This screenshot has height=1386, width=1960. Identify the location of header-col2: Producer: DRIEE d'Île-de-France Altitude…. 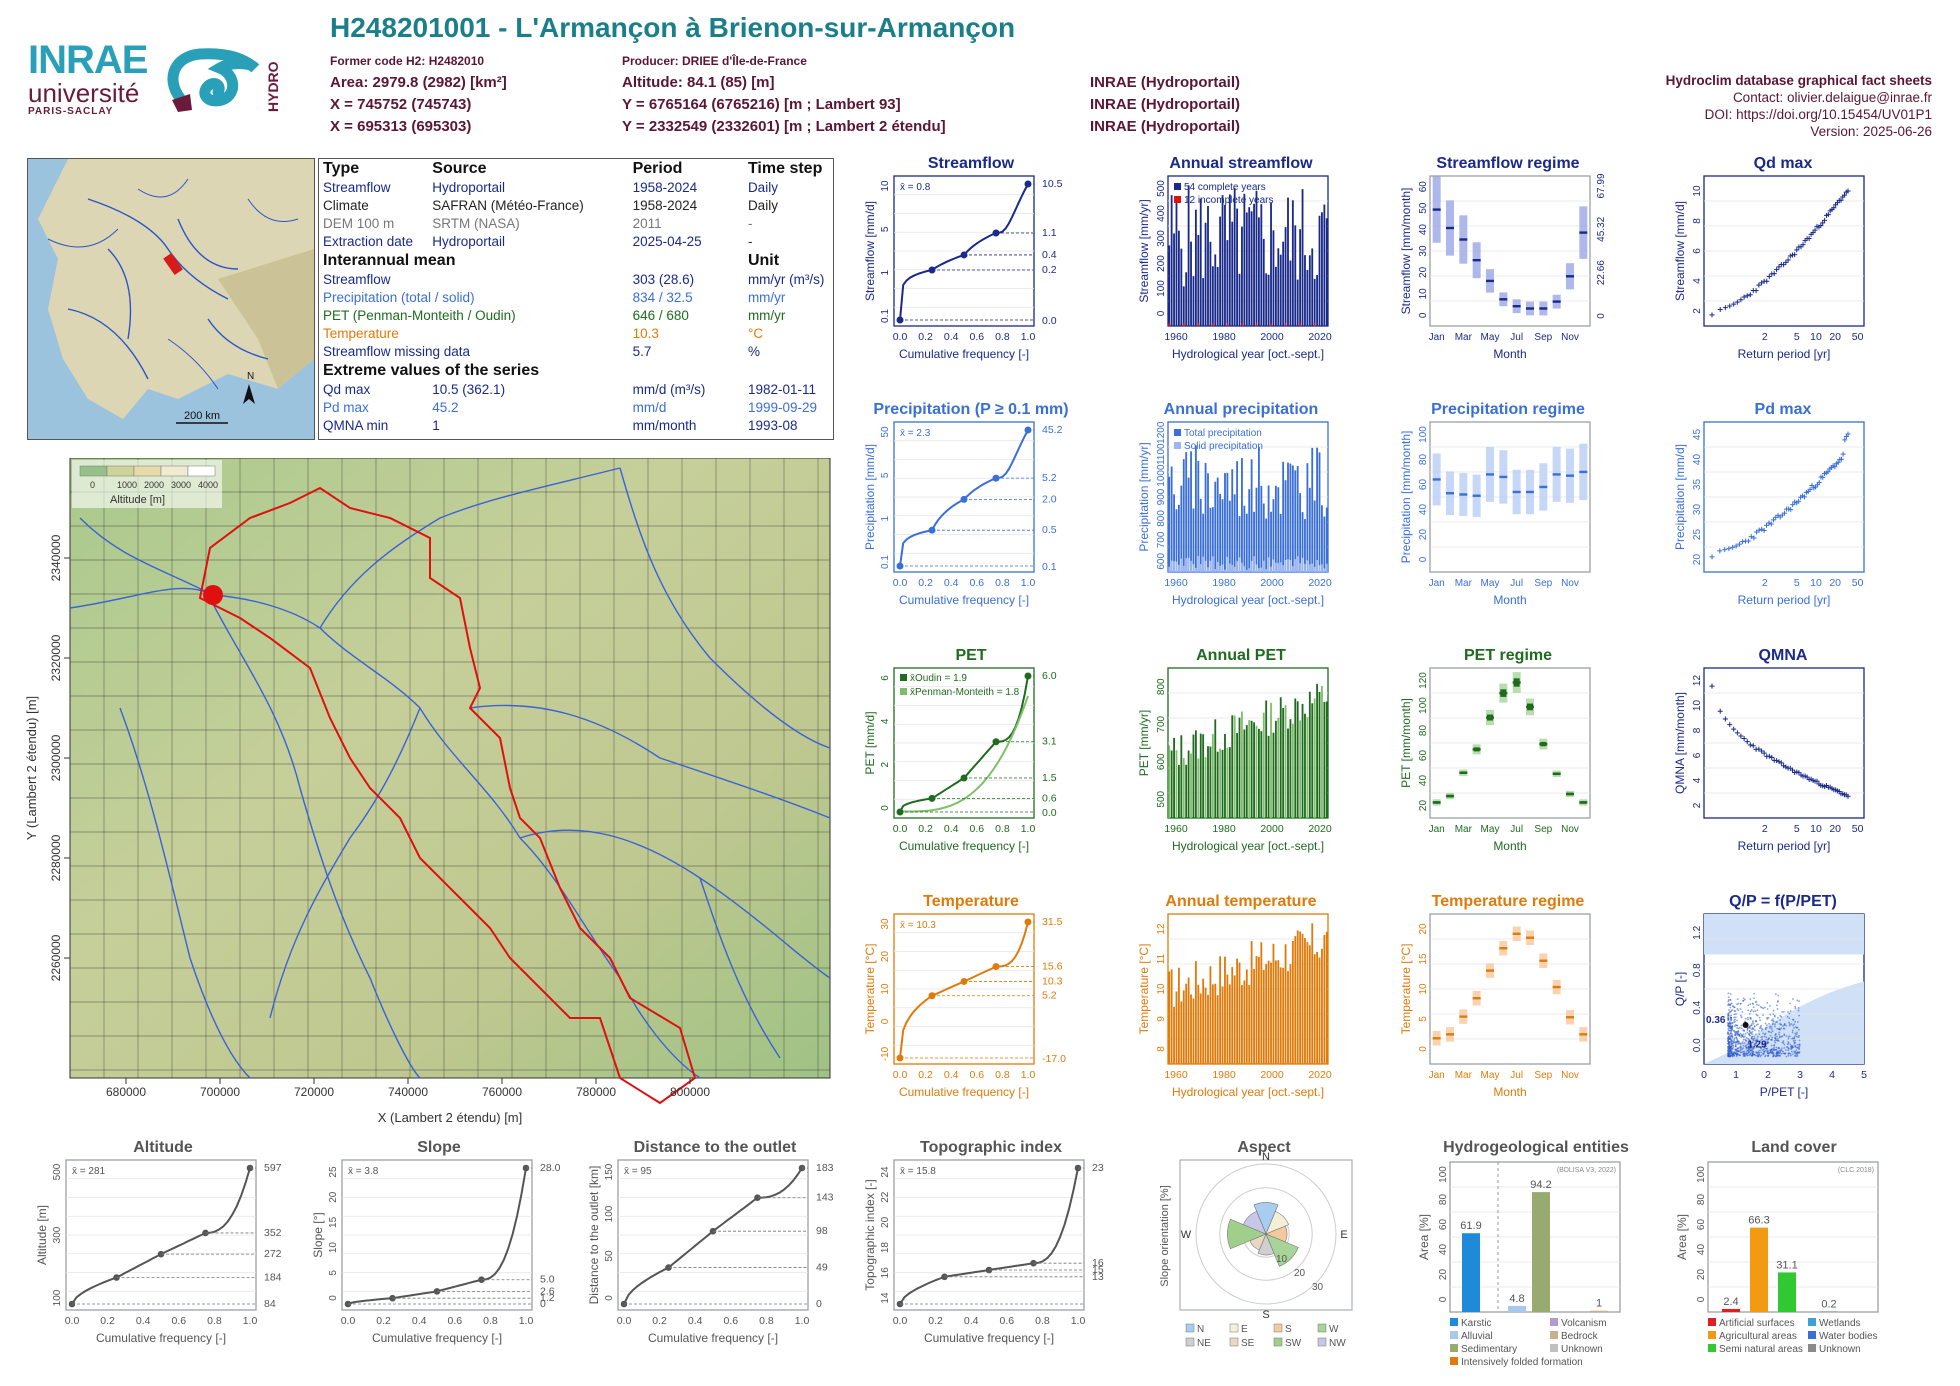
(784, 94).